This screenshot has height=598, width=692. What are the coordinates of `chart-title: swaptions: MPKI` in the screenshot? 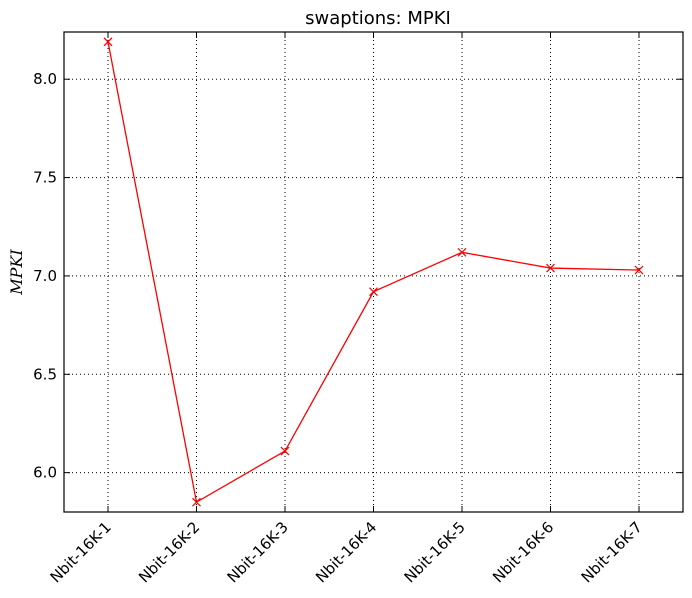 It's located at (378, 18).